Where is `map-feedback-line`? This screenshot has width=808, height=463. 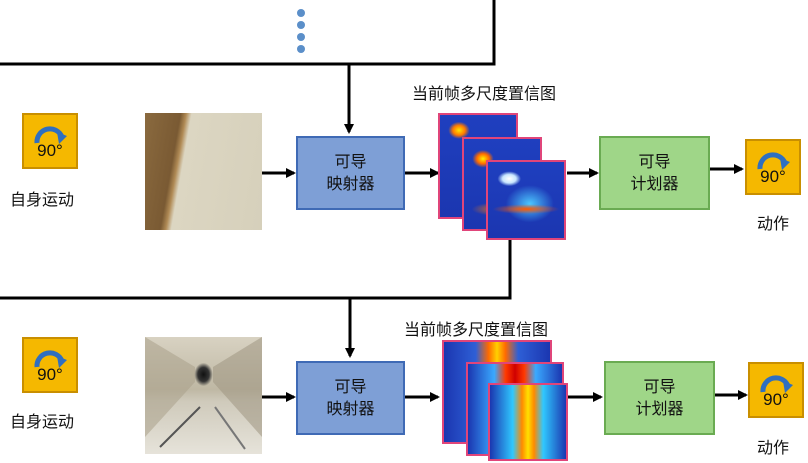
map-feedback-line is located at coordinates (256, 270).